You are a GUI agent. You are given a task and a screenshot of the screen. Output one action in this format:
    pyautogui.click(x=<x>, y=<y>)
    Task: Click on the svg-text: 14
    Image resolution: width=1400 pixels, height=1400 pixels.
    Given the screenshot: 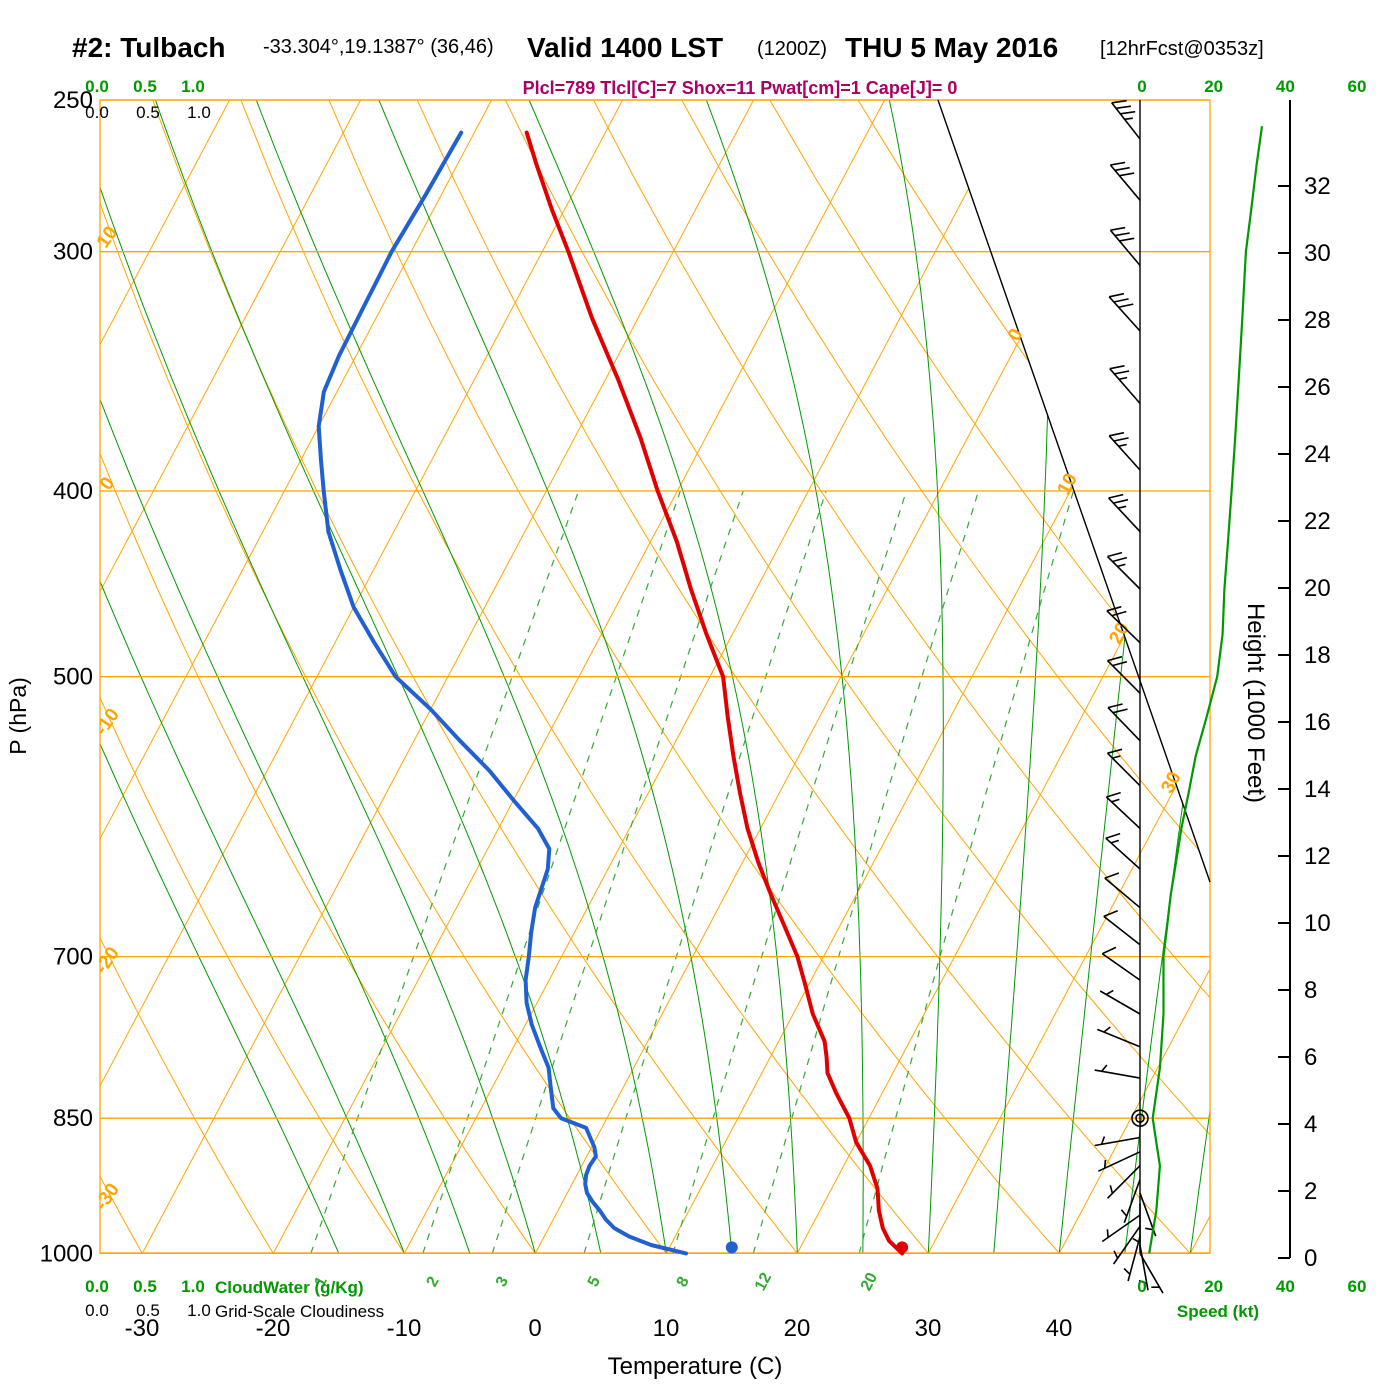 What is the action you would take?
    pyautogui.click(x=1317, y=789)
    